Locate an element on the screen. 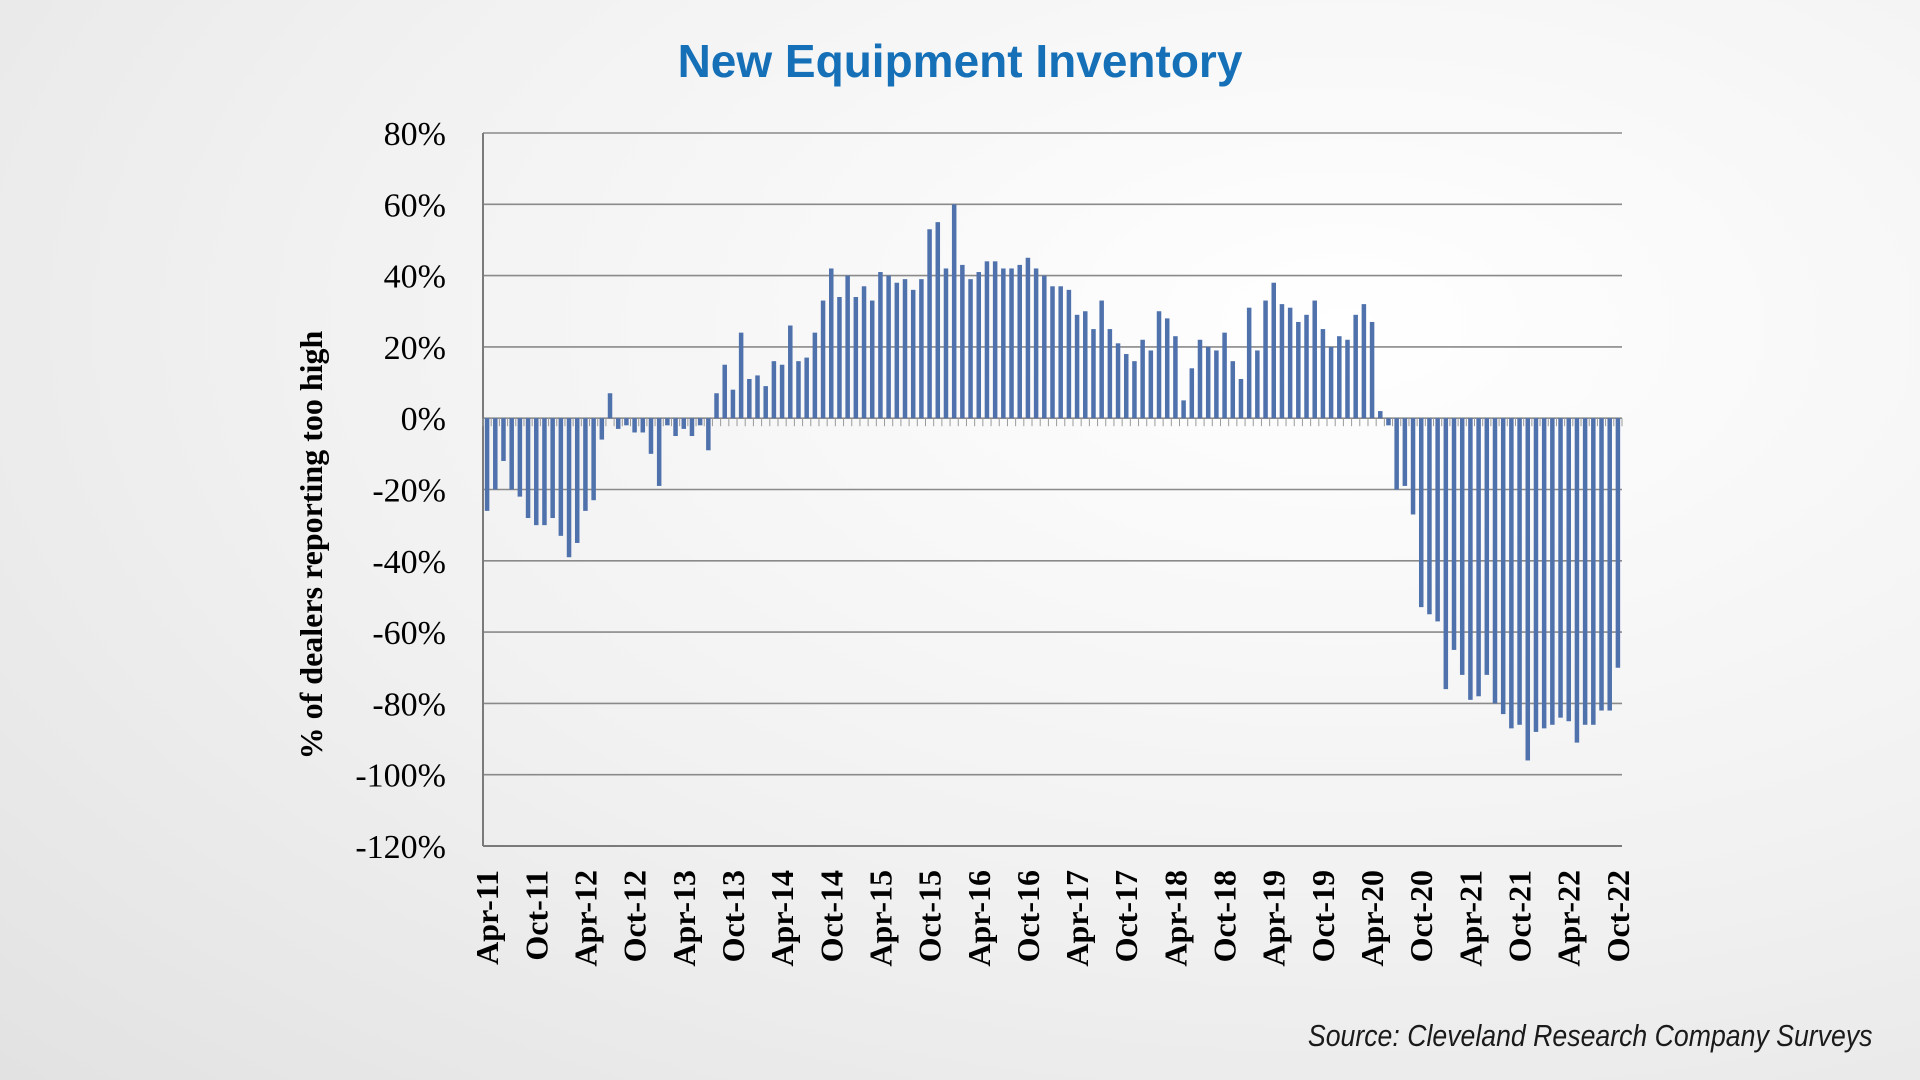 The image size is (1920, 1080). y-tick-label: 40% is located at coordinates (415, 277).